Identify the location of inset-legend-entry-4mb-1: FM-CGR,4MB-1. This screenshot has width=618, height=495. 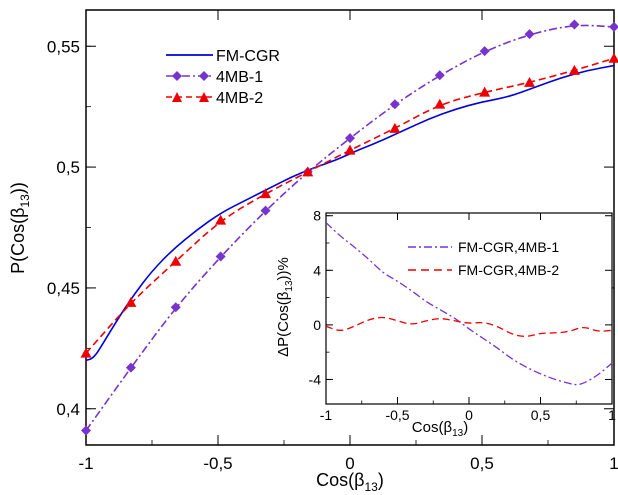
(483, 247).